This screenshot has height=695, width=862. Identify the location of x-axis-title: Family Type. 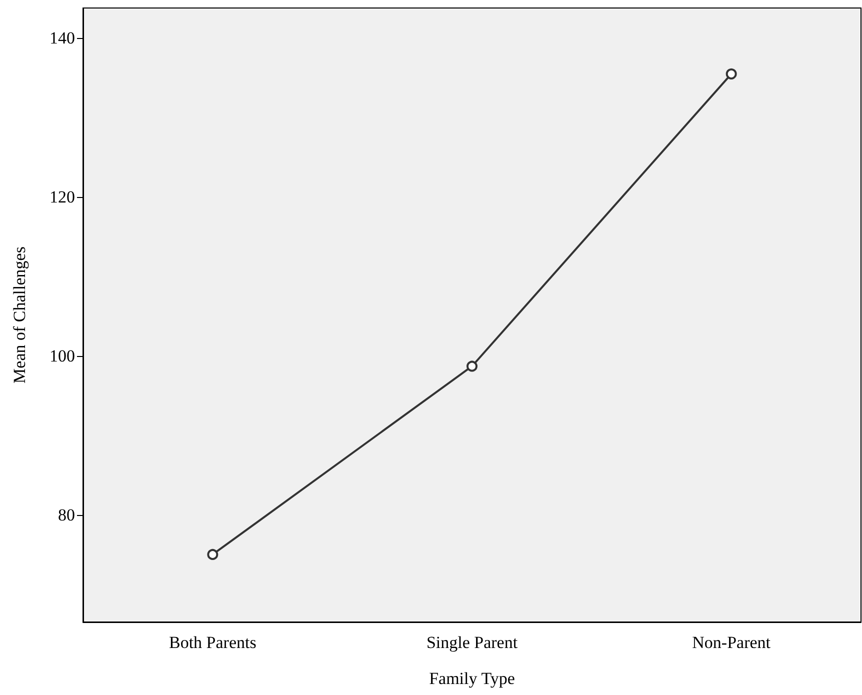
(472, 678).